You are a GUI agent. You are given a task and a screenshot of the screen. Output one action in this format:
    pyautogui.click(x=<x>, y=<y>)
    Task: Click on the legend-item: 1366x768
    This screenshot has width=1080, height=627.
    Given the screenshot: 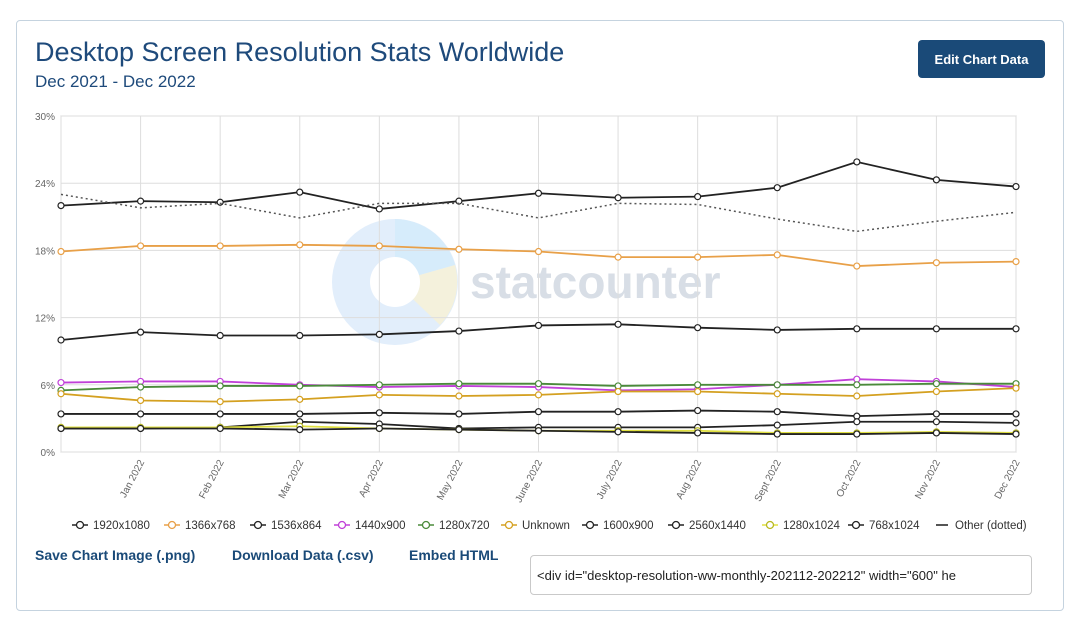 What is the action you would take?
    pyautogui.click(x=200, y=526)
    